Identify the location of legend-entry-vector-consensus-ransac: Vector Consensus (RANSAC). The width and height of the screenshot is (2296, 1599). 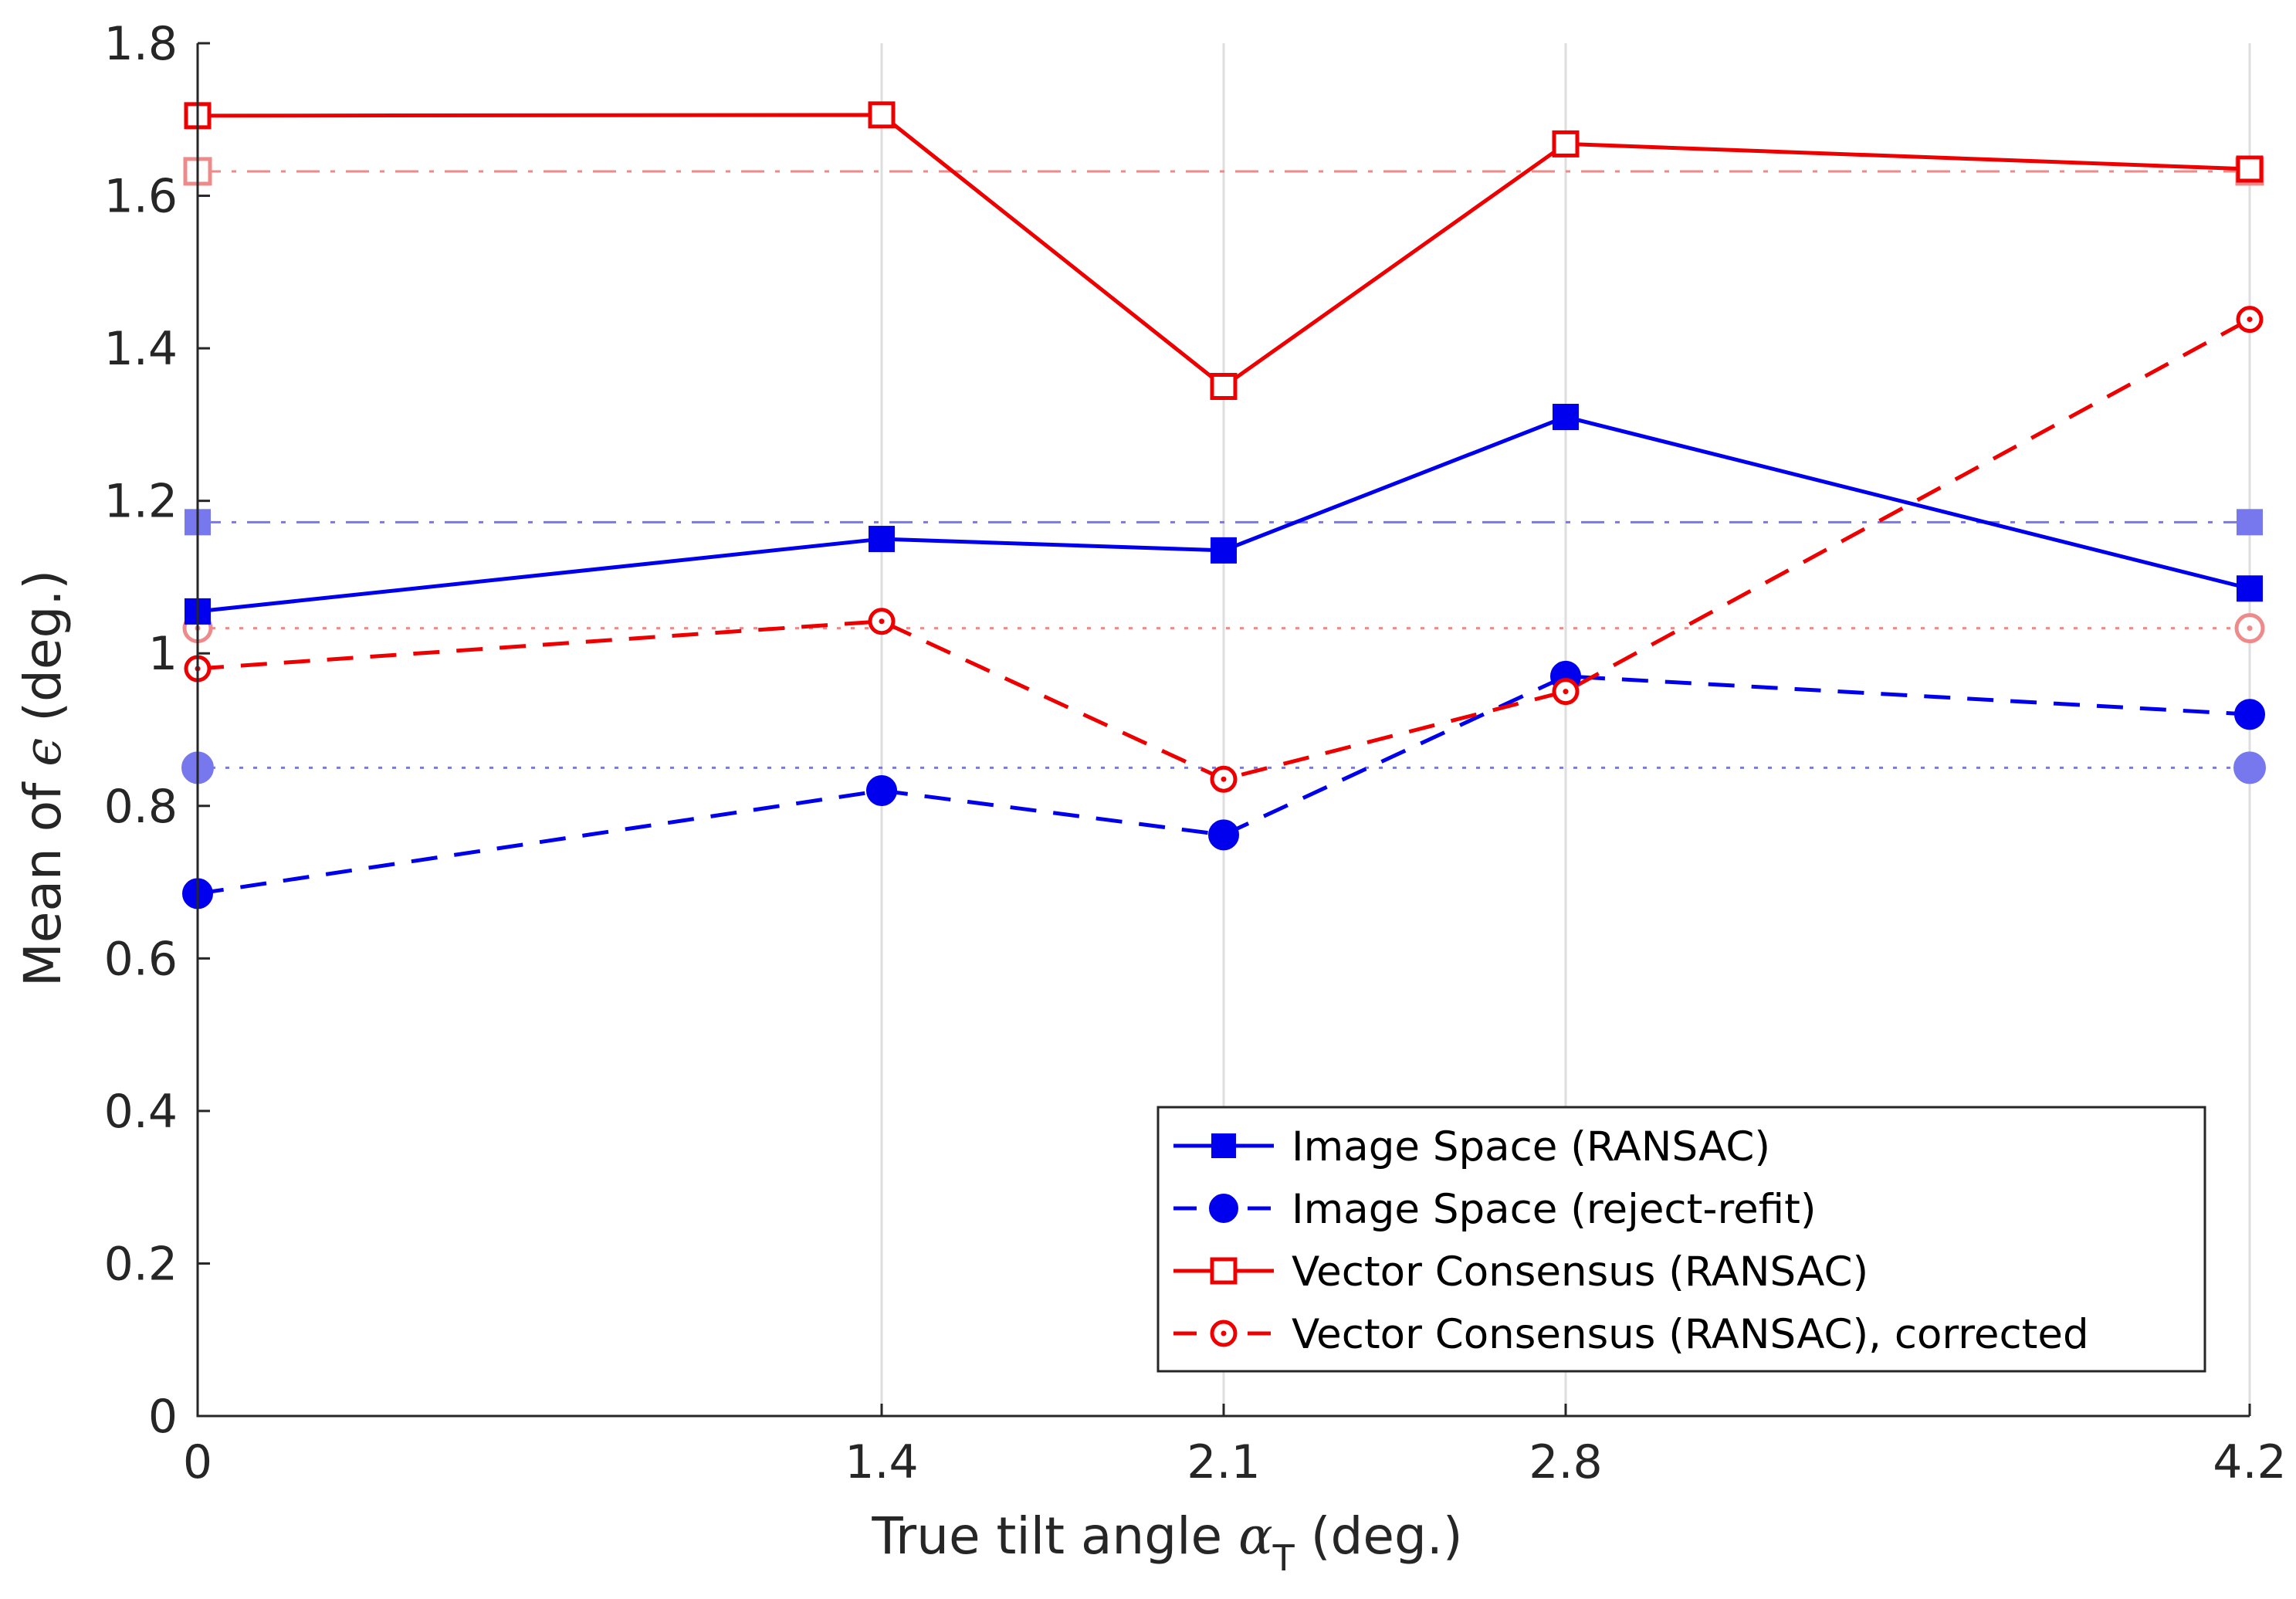
(1520, 1272).